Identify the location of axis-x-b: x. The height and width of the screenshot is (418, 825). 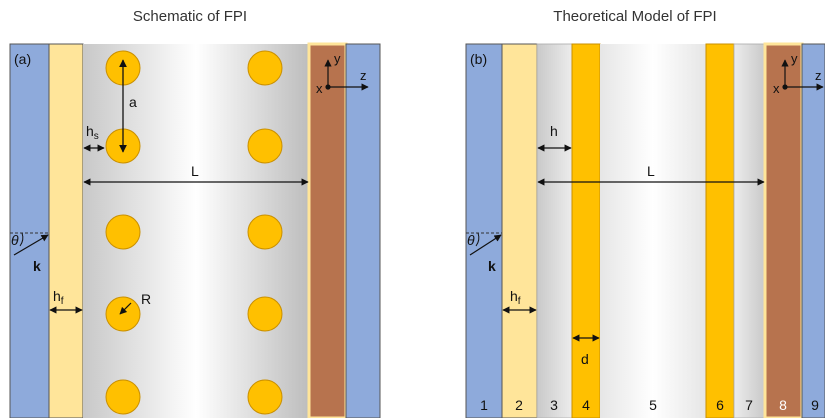
(776, 88).